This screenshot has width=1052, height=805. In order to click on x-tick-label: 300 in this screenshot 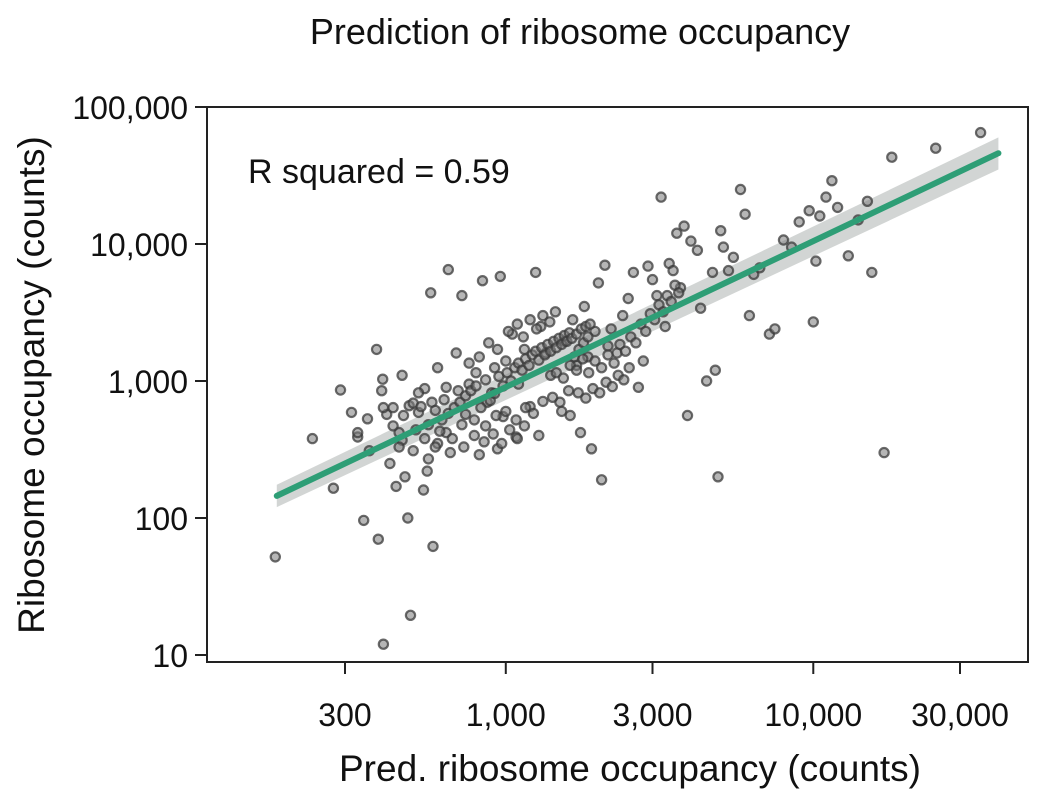, I will do `click(344, 715)`.